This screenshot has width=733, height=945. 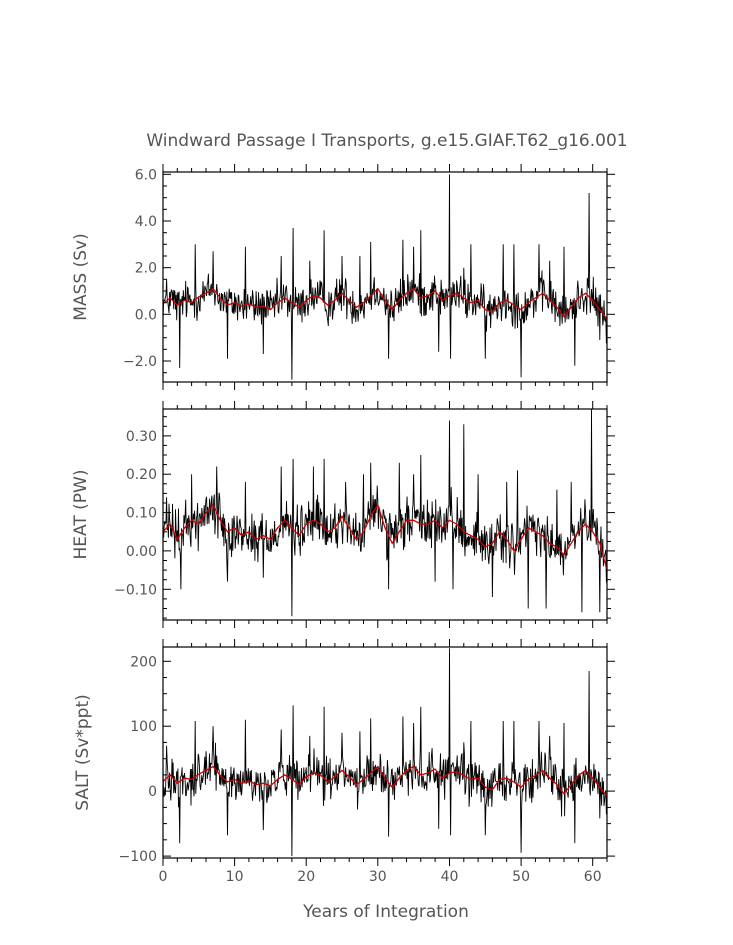 I want to click on salt-y-tick-label: 100, so click(x=143, y=727).